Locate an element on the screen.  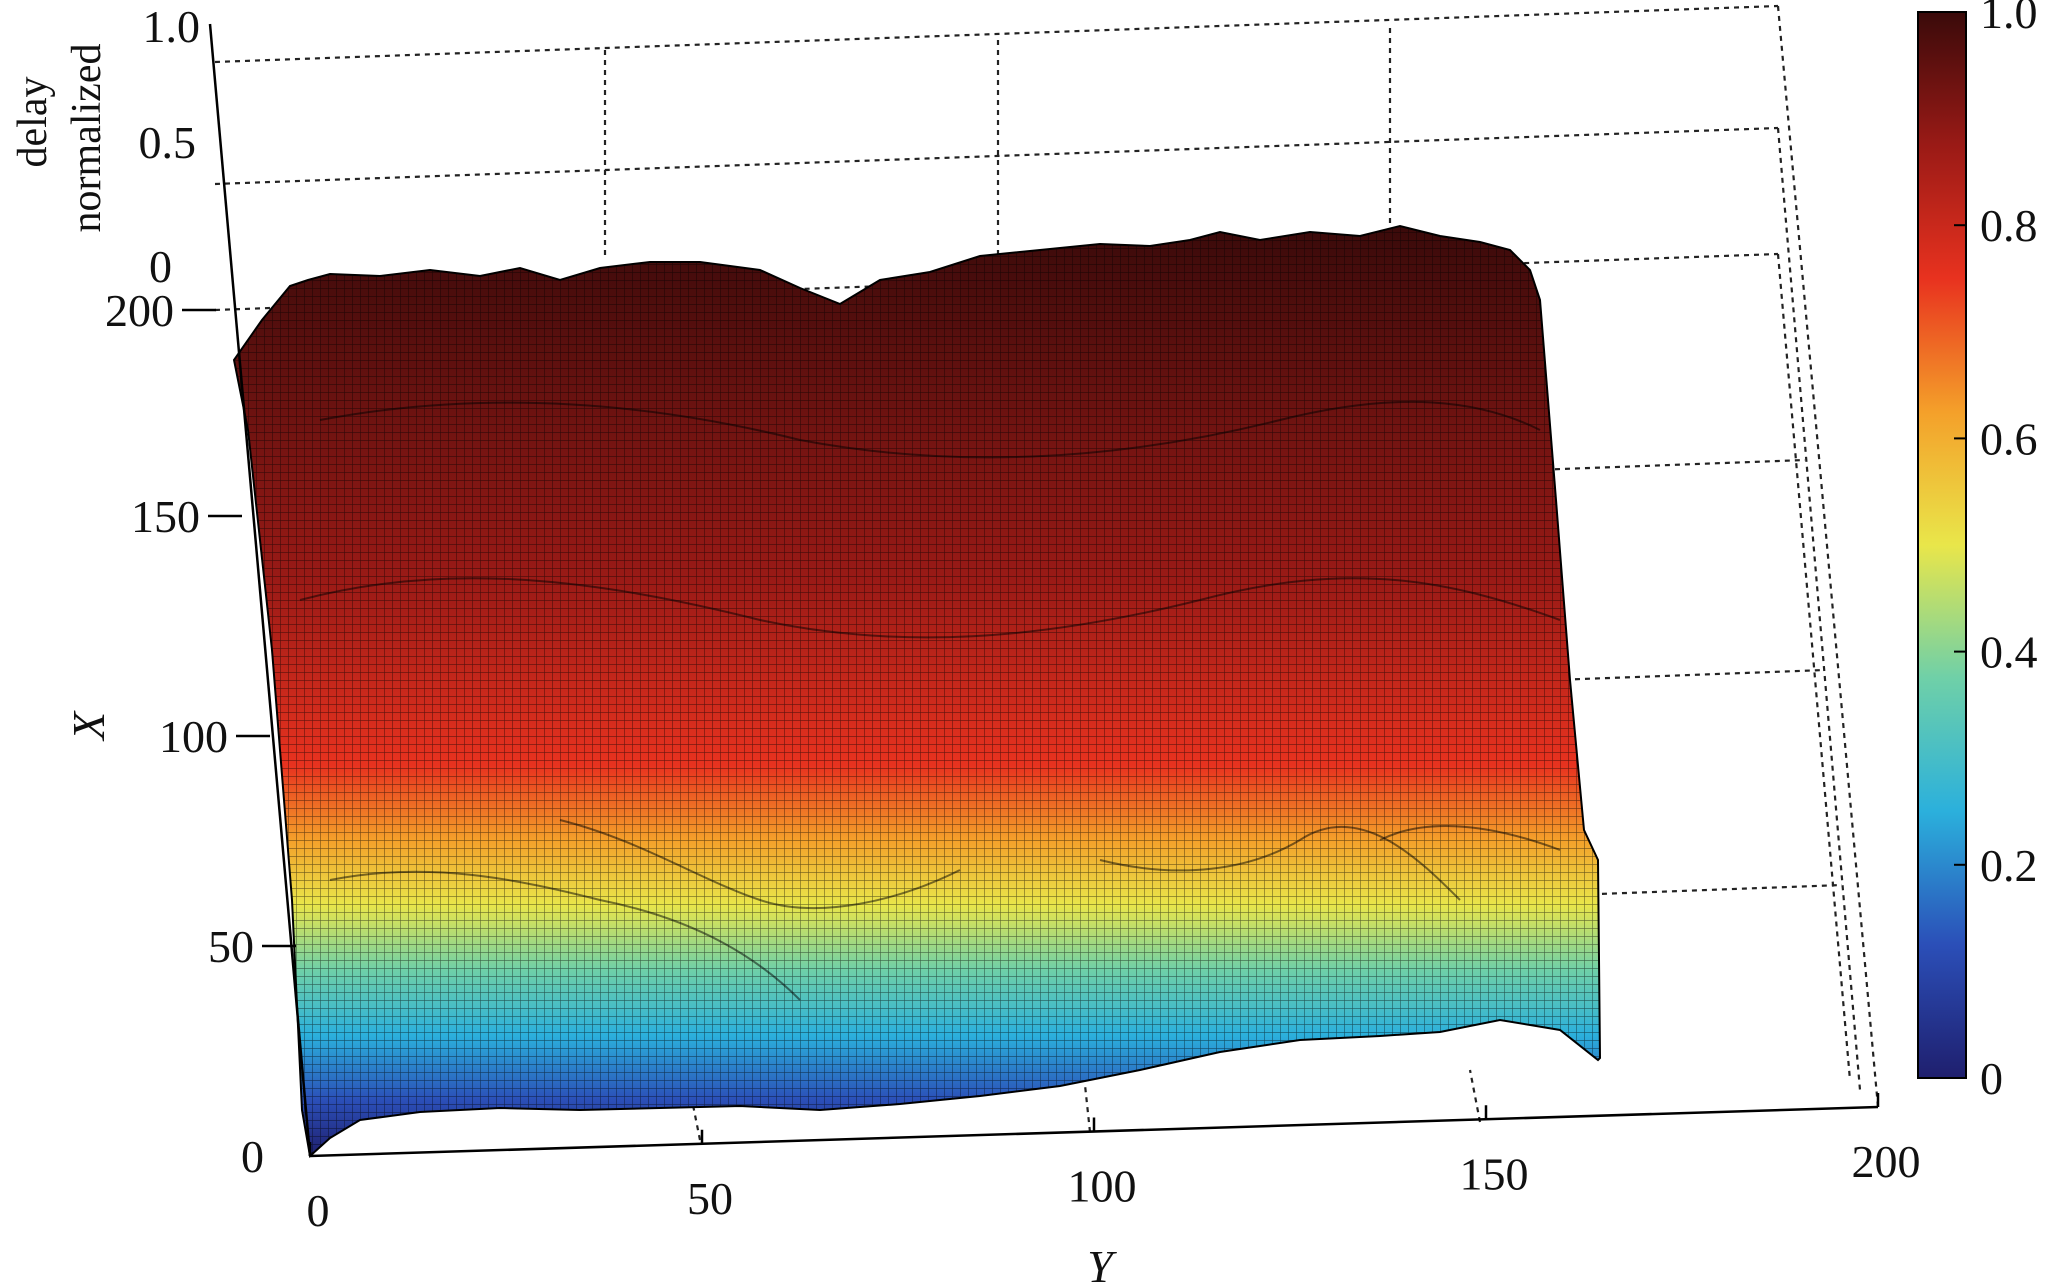
z-tick-label: 0 is located at coordinates (160, 266).